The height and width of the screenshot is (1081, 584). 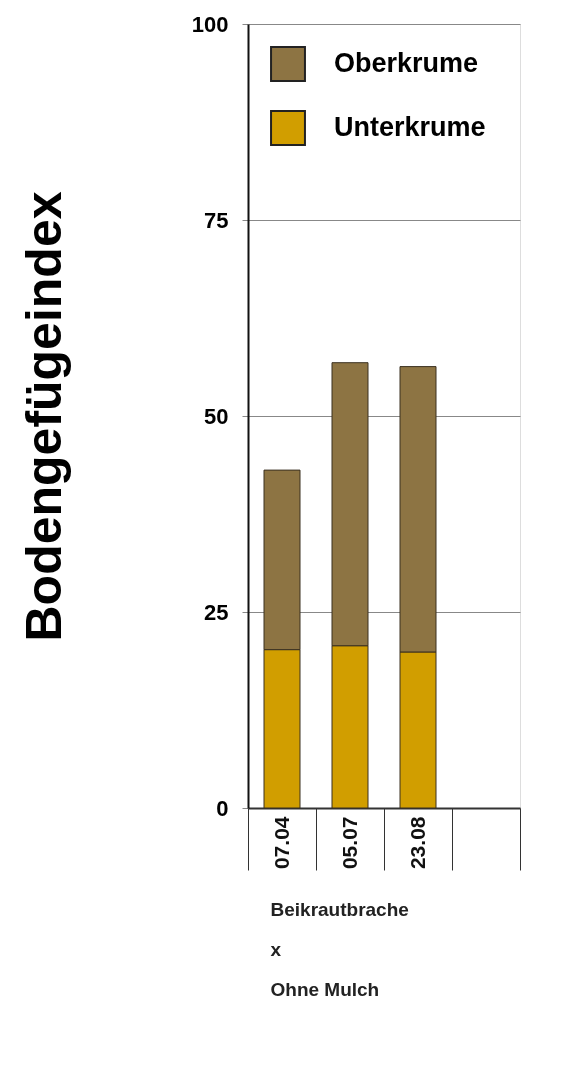 I want to click on y-tick-label: 25, so click(x=216, y=612).